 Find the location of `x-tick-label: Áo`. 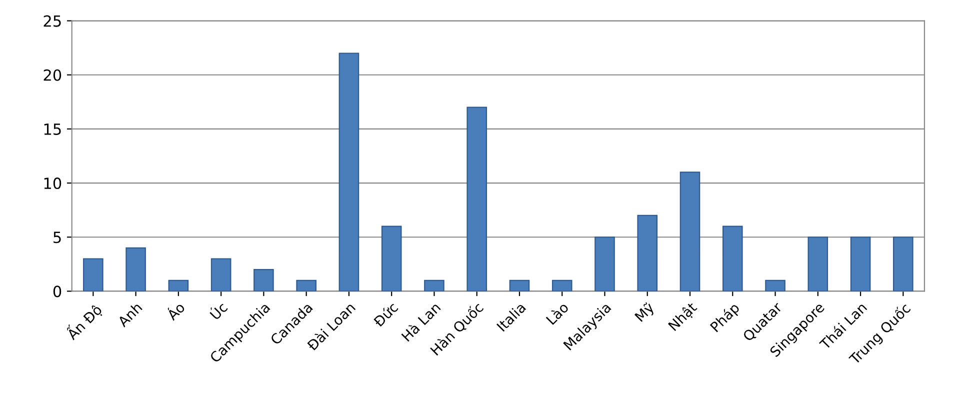

x-tick-label: Áo is located at coordinates (175, 311).